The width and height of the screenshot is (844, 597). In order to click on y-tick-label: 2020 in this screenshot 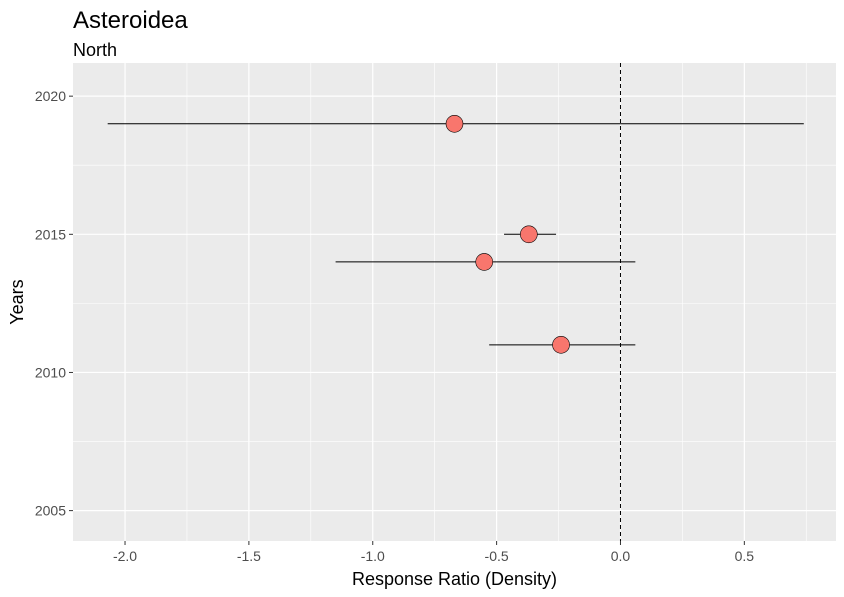, I will do `click(50, 96)`.